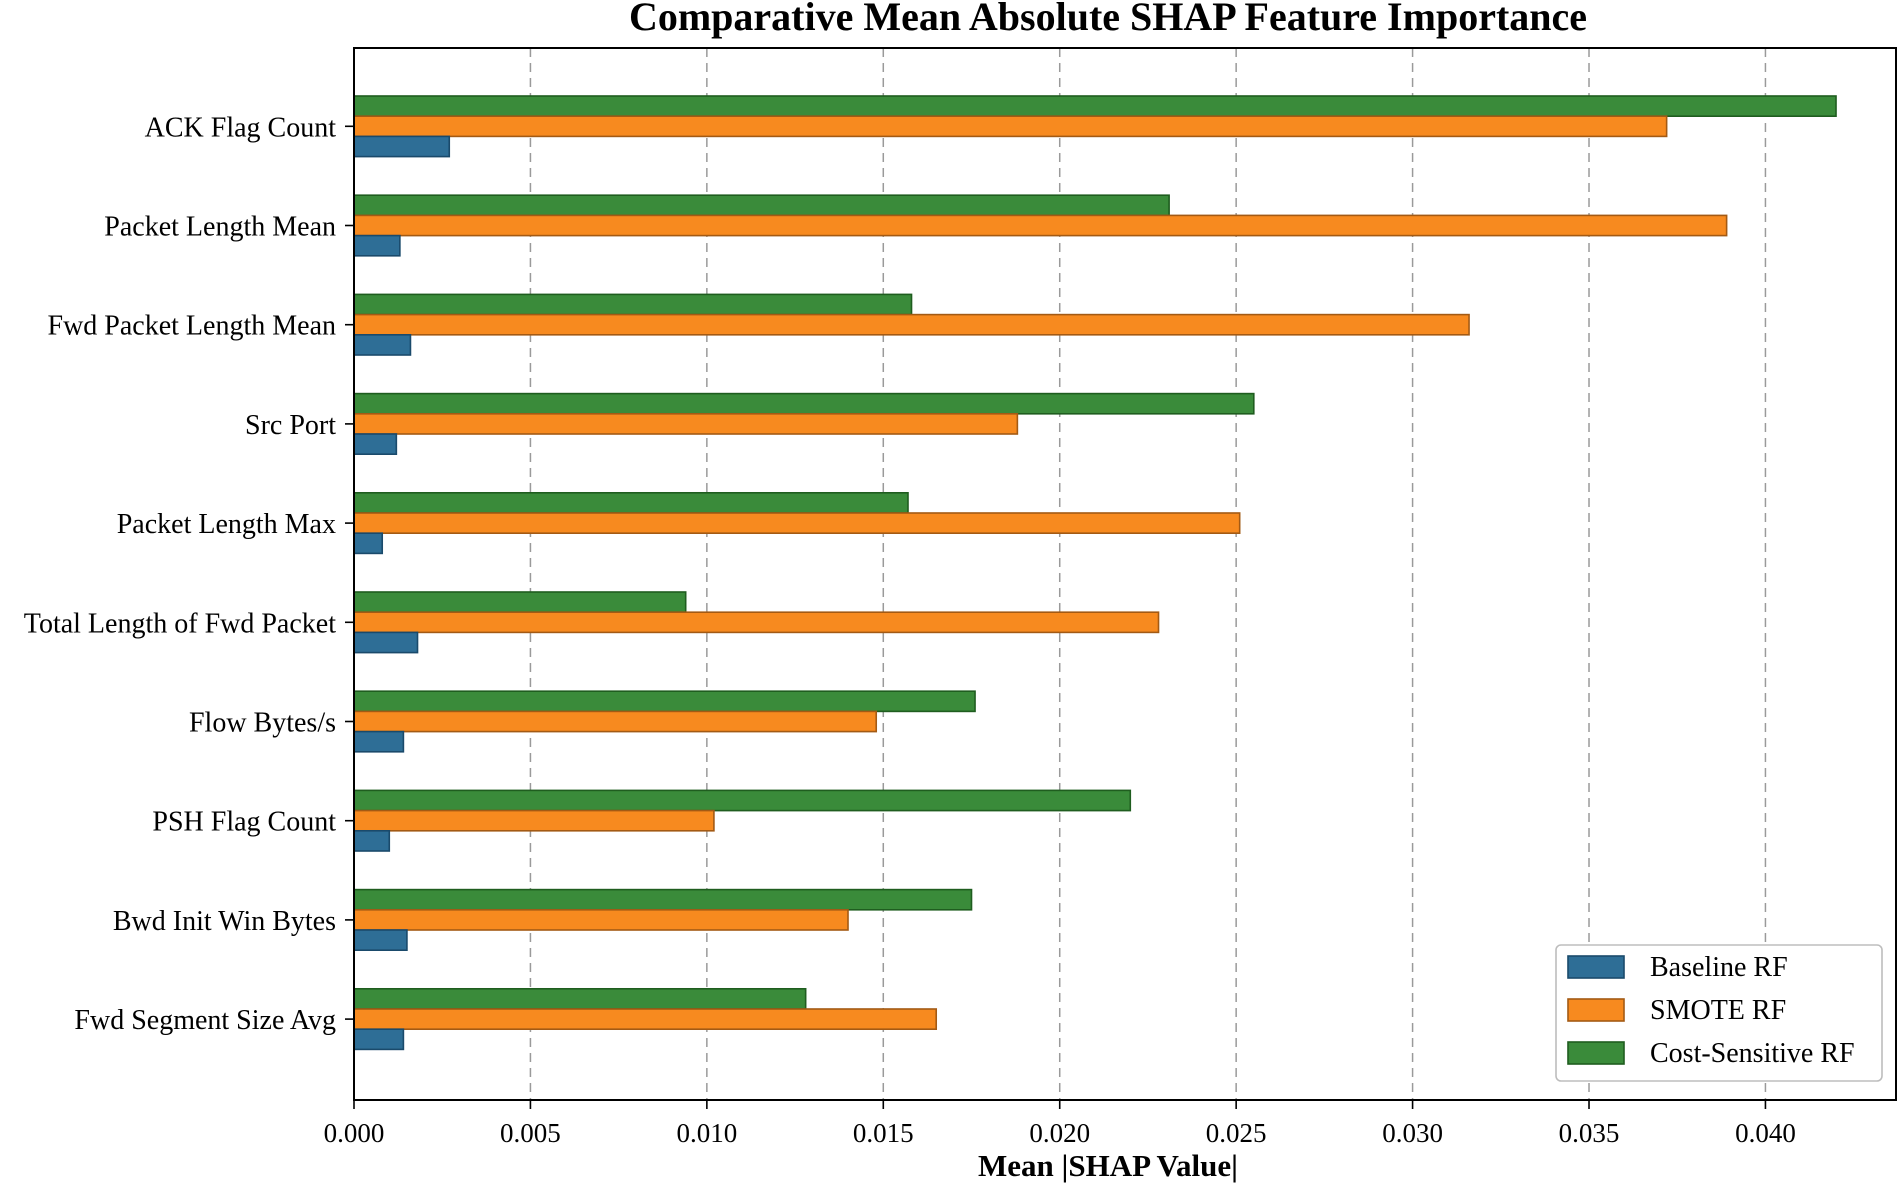  I want to click on y-category-label: Packet Length Max, so click(226, 524).